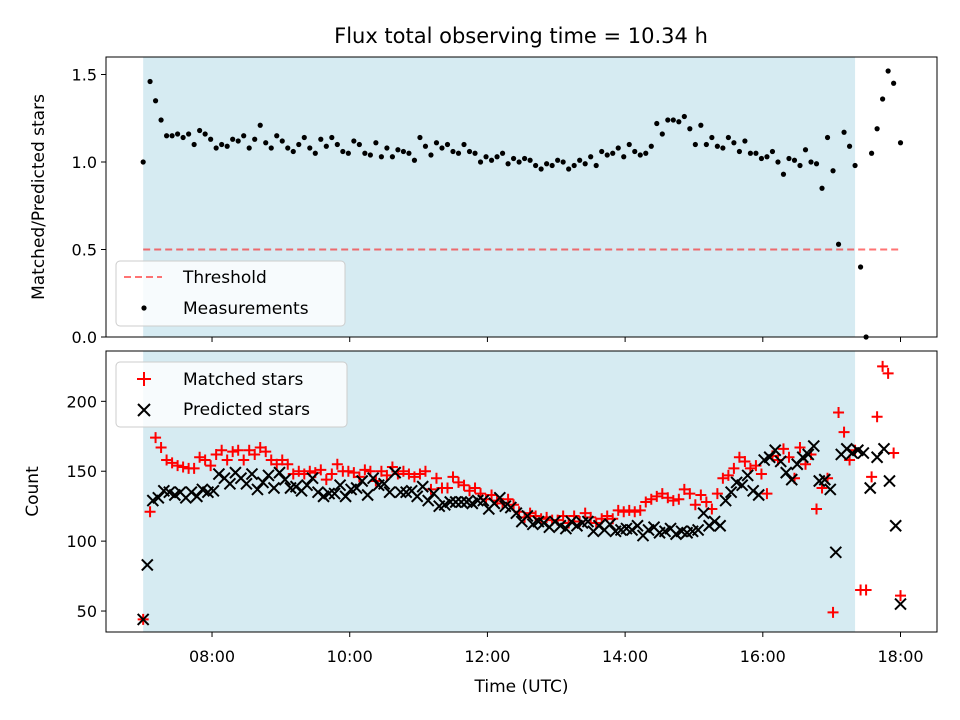 The width and height of the screenshot is (960, 720). I want to click on count-legend-box, so click(231, 394).